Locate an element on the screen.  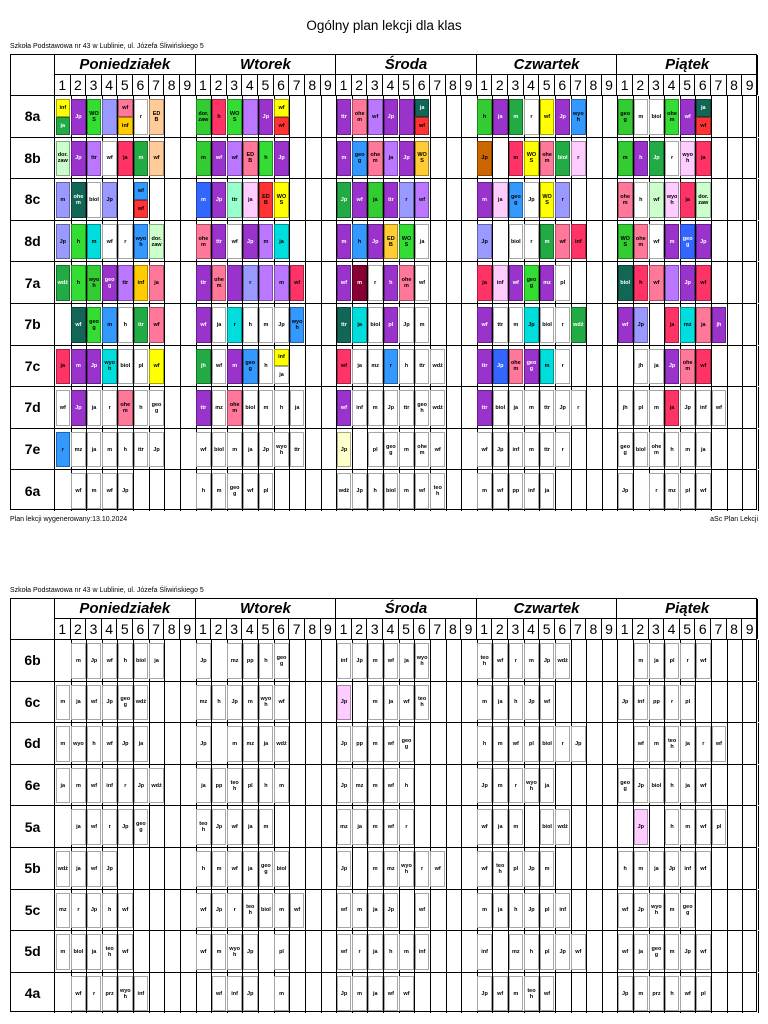
class-label: 8c is located at coordinates (33, 199).